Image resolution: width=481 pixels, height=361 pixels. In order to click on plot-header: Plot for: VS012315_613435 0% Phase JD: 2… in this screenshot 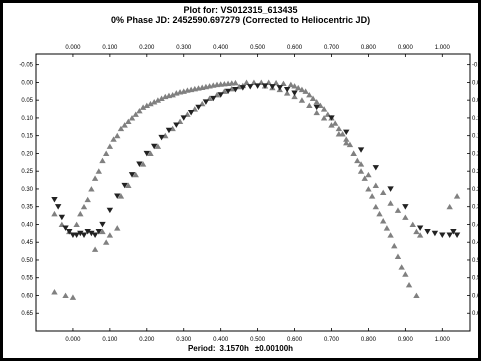, I will do `click(240, 15)`.